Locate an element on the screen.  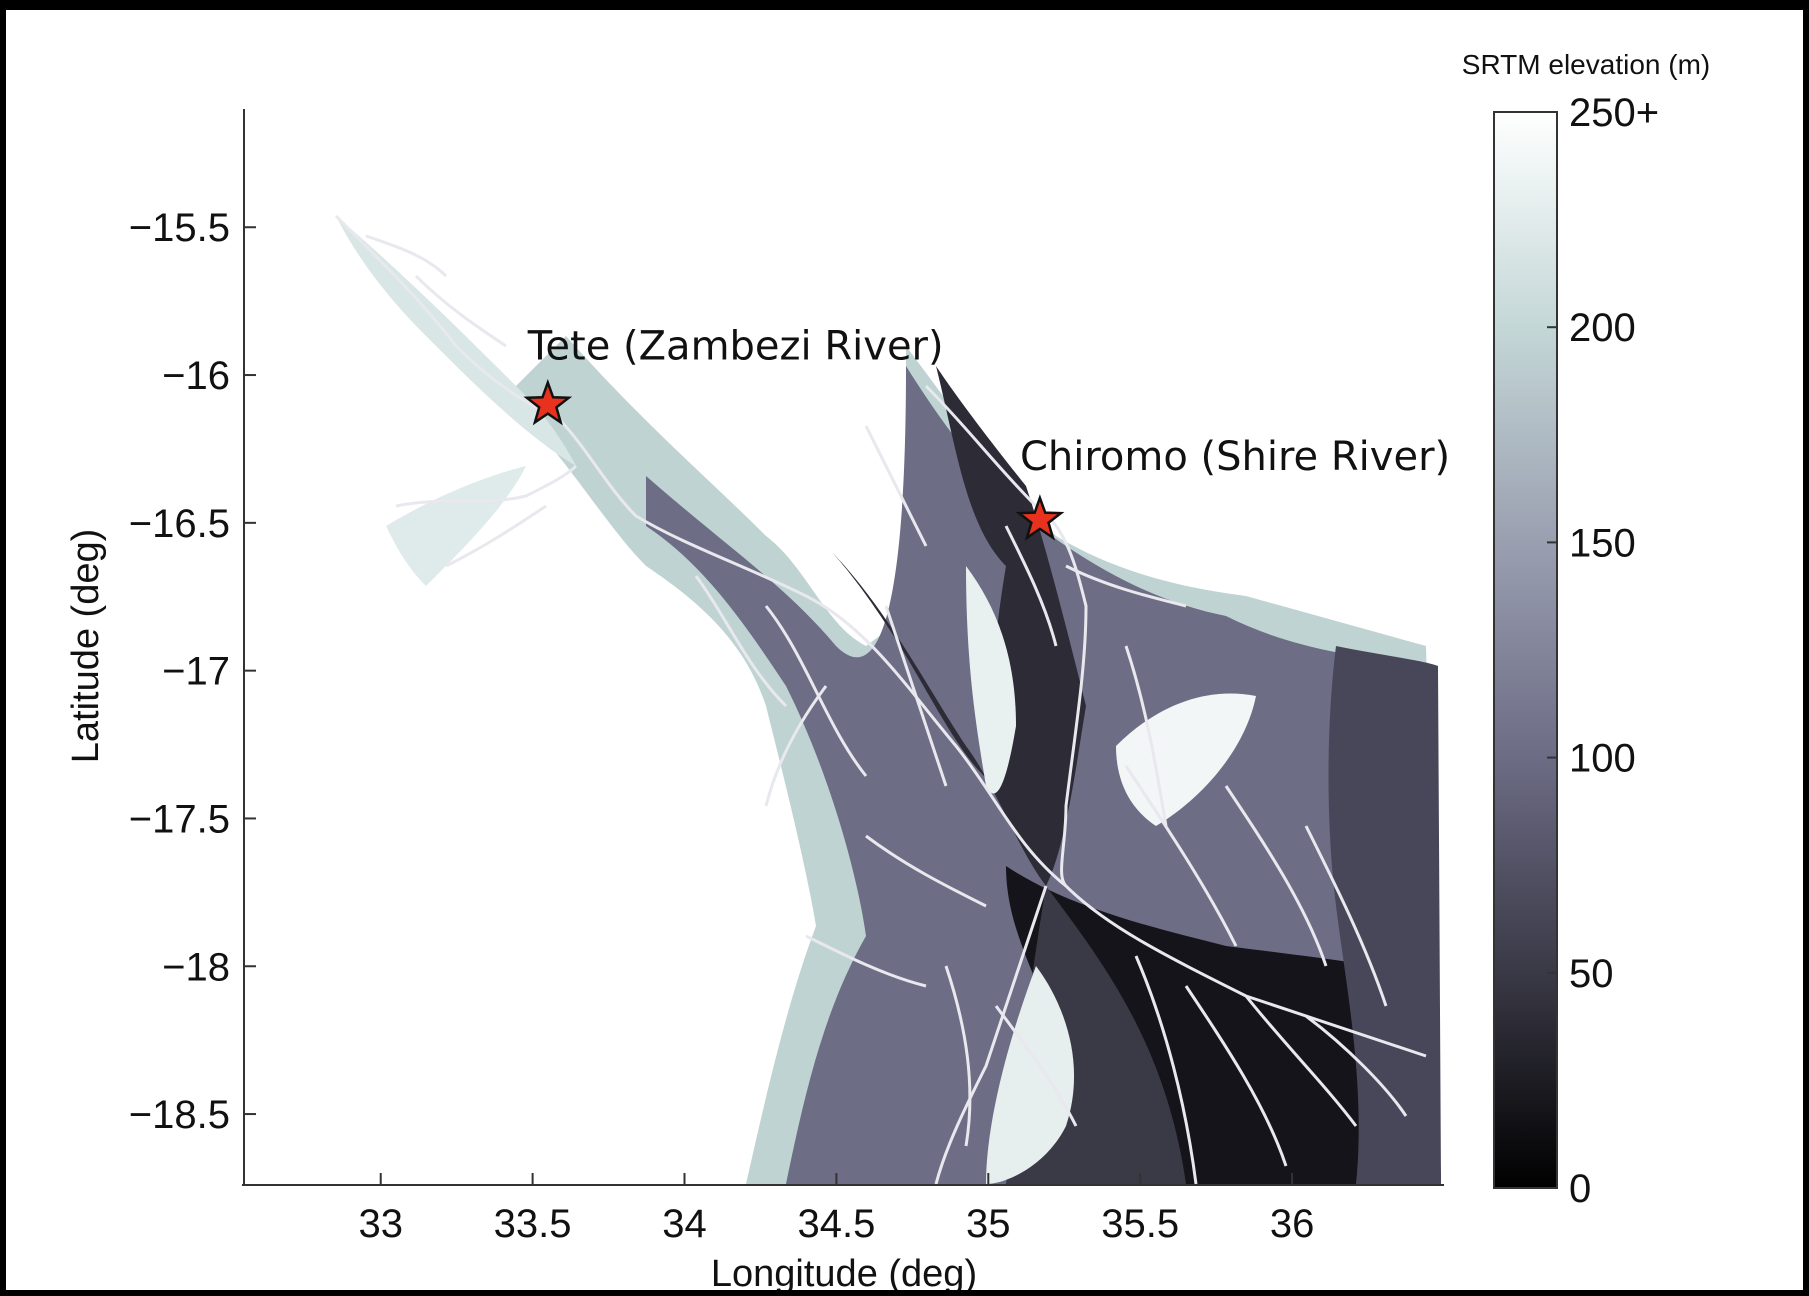
colorbar-ticks: 250+ 200 150 100 50 0 is located at coordinates (1603, 651).